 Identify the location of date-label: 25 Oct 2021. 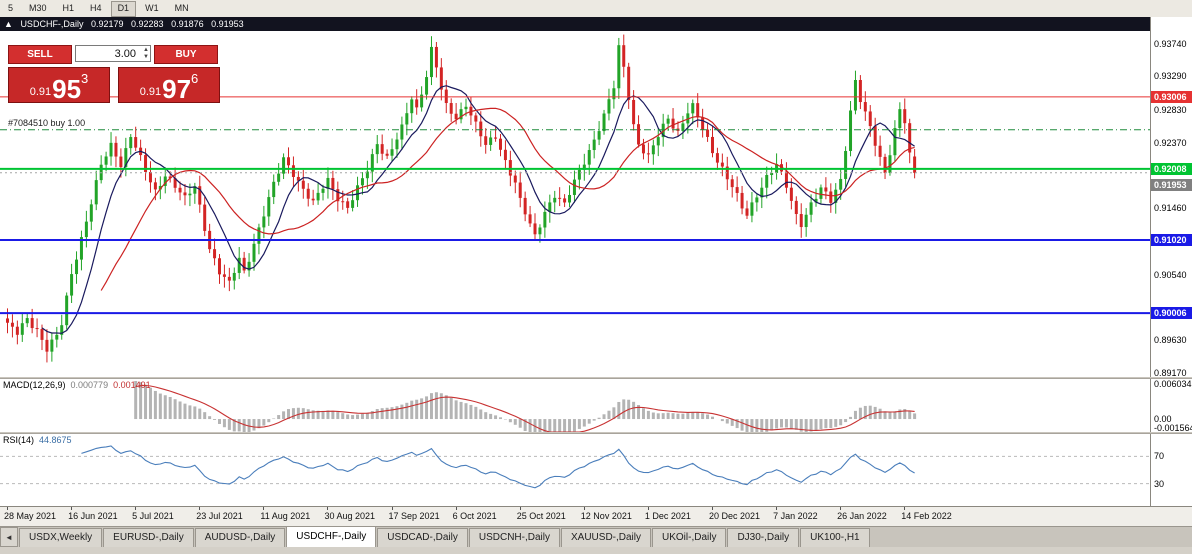
(541, 516).